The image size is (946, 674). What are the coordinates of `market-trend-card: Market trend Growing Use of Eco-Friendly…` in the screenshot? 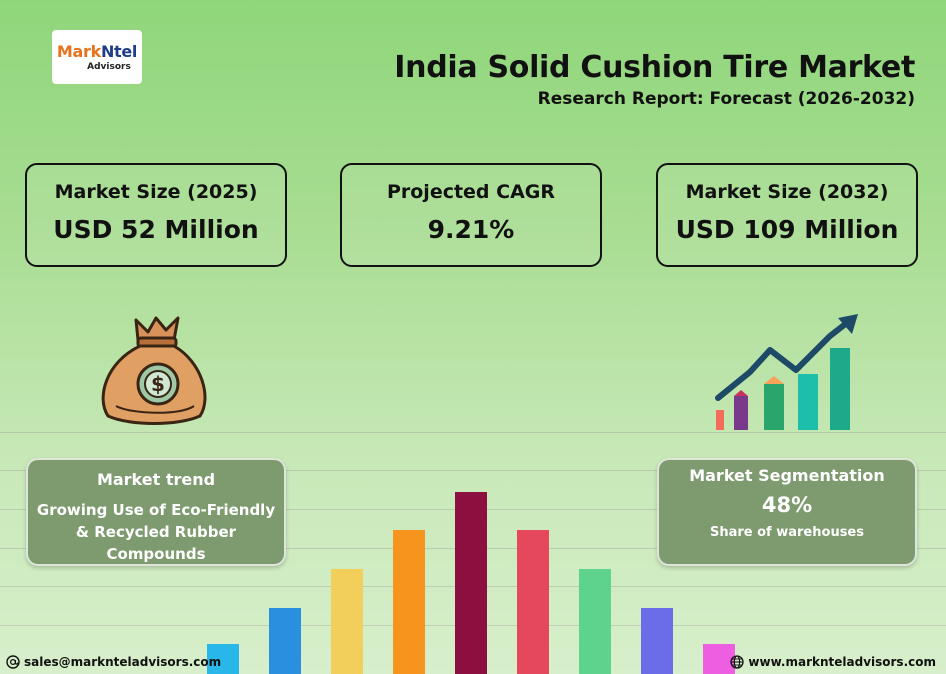 It's located at (156, 512).